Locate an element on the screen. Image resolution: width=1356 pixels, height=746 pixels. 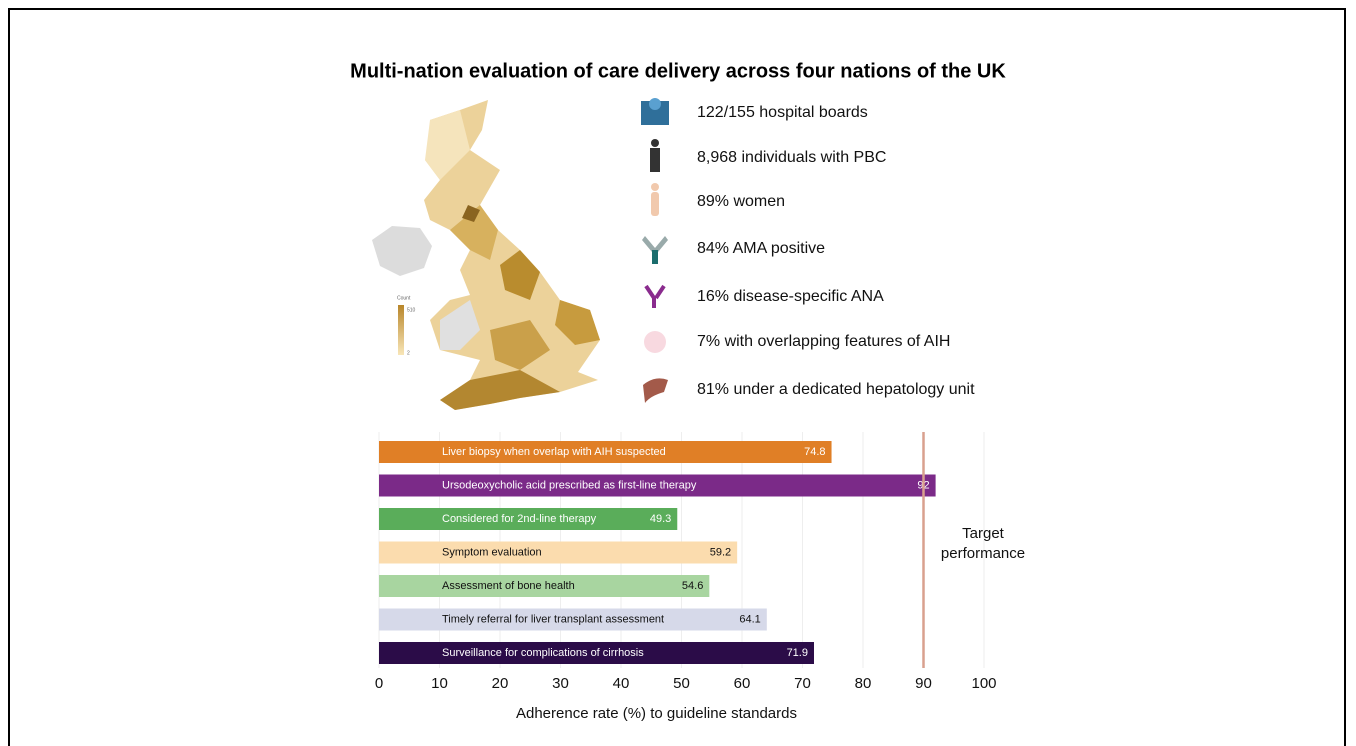
x-tick-label: 80 is located at coordinates (863, 683).